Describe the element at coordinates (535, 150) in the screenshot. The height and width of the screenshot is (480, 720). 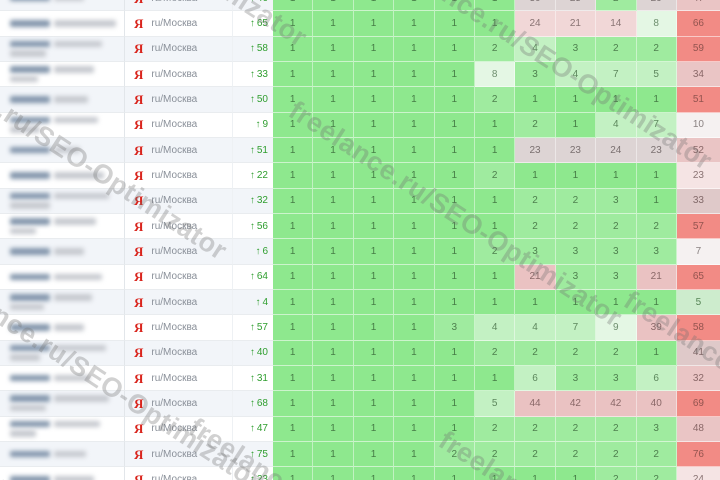
I see `position-cell: 23` at that location.